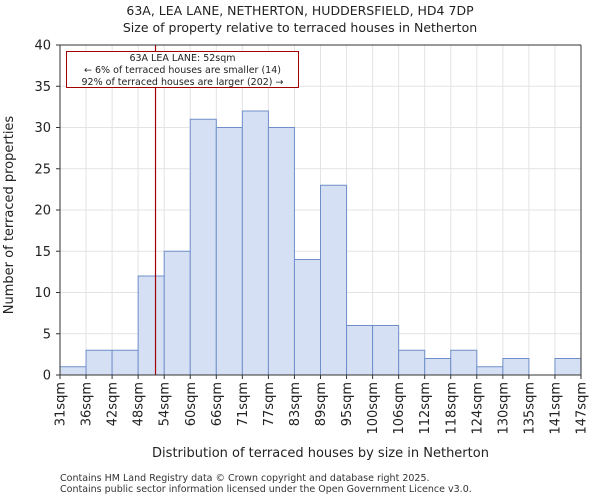 The height and width of the screenshot is (500, 600). What do you see at coordinates (425, 408) in the screenshot?
I see `x-tick-label: 112sqm` at bounding box center [425, 408].